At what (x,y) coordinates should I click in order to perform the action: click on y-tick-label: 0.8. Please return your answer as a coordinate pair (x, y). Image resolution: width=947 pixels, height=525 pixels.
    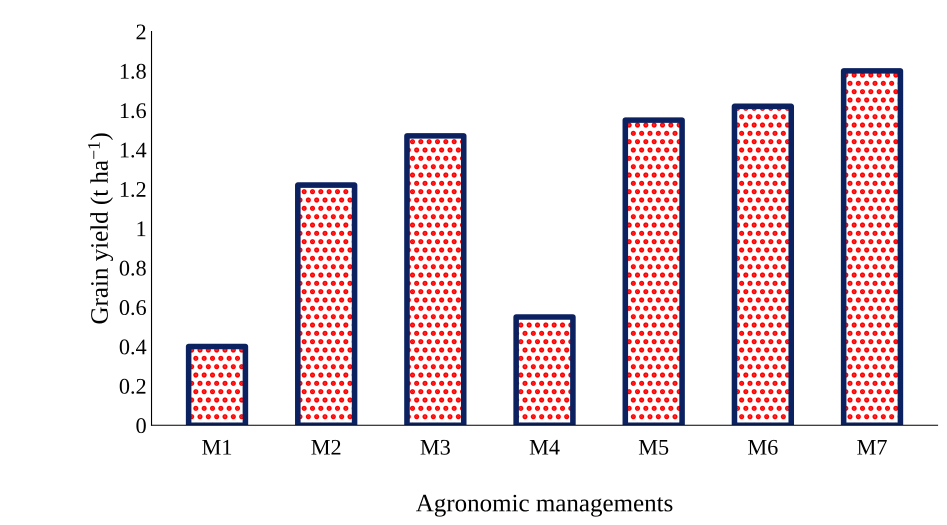
    Looking at the image, I should click on (133, 268).